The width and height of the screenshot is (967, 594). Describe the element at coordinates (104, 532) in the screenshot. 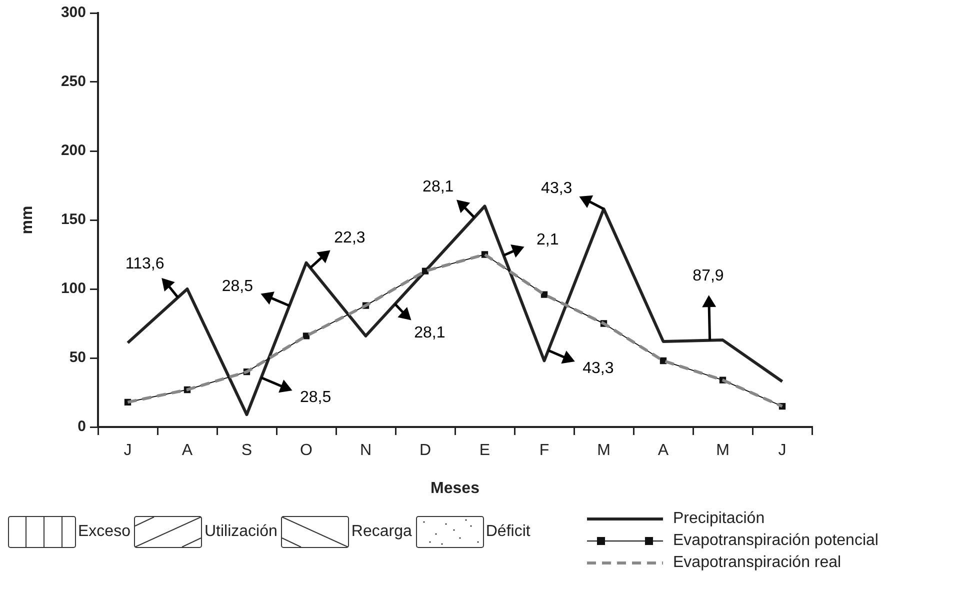

I see `text: Exceso` at that location.